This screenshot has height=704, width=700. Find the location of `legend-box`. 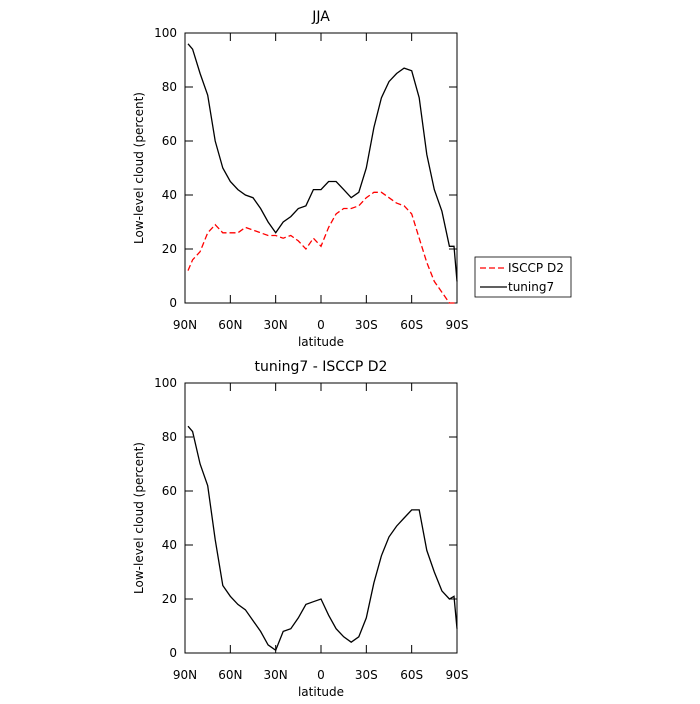

legend-box is located at coordinates (523, 277).